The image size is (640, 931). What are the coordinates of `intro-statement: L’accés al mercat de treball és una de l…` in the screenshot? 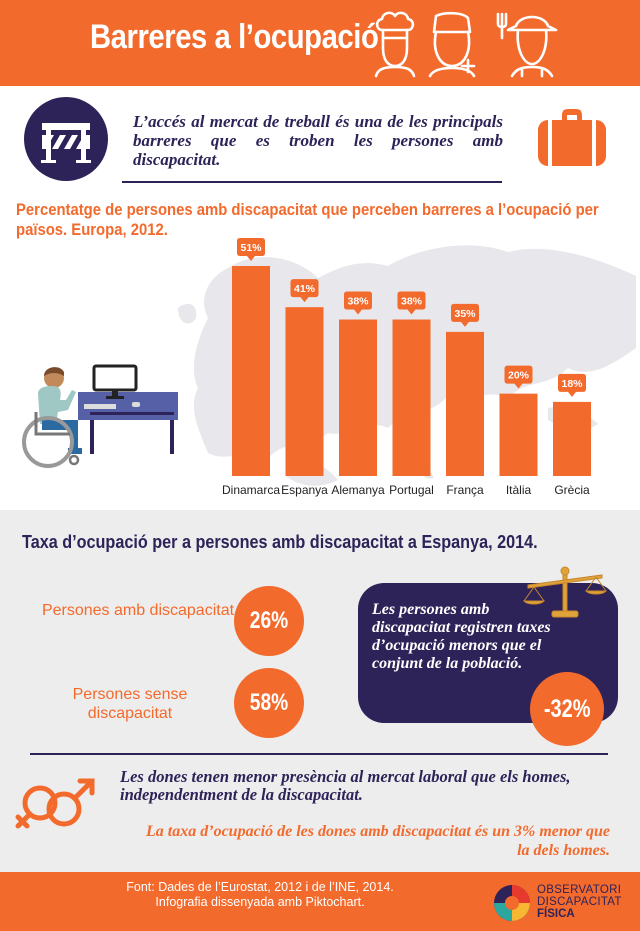 It's located at (318, 140).